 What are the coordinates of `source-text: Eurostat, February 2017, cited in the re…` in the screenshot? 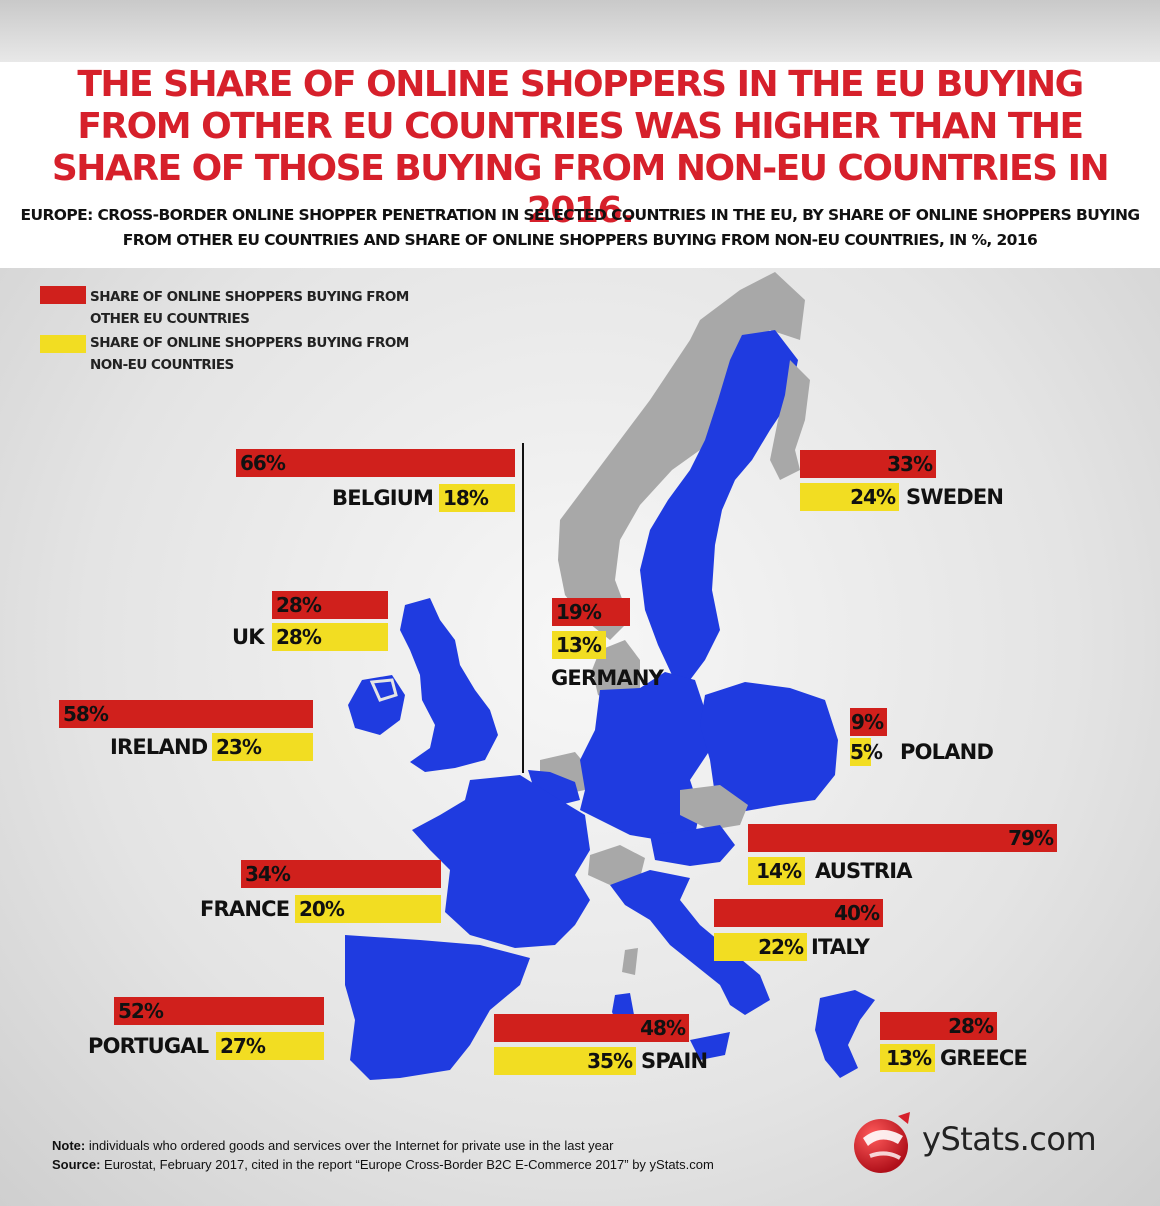 It's located at (407, 1164).